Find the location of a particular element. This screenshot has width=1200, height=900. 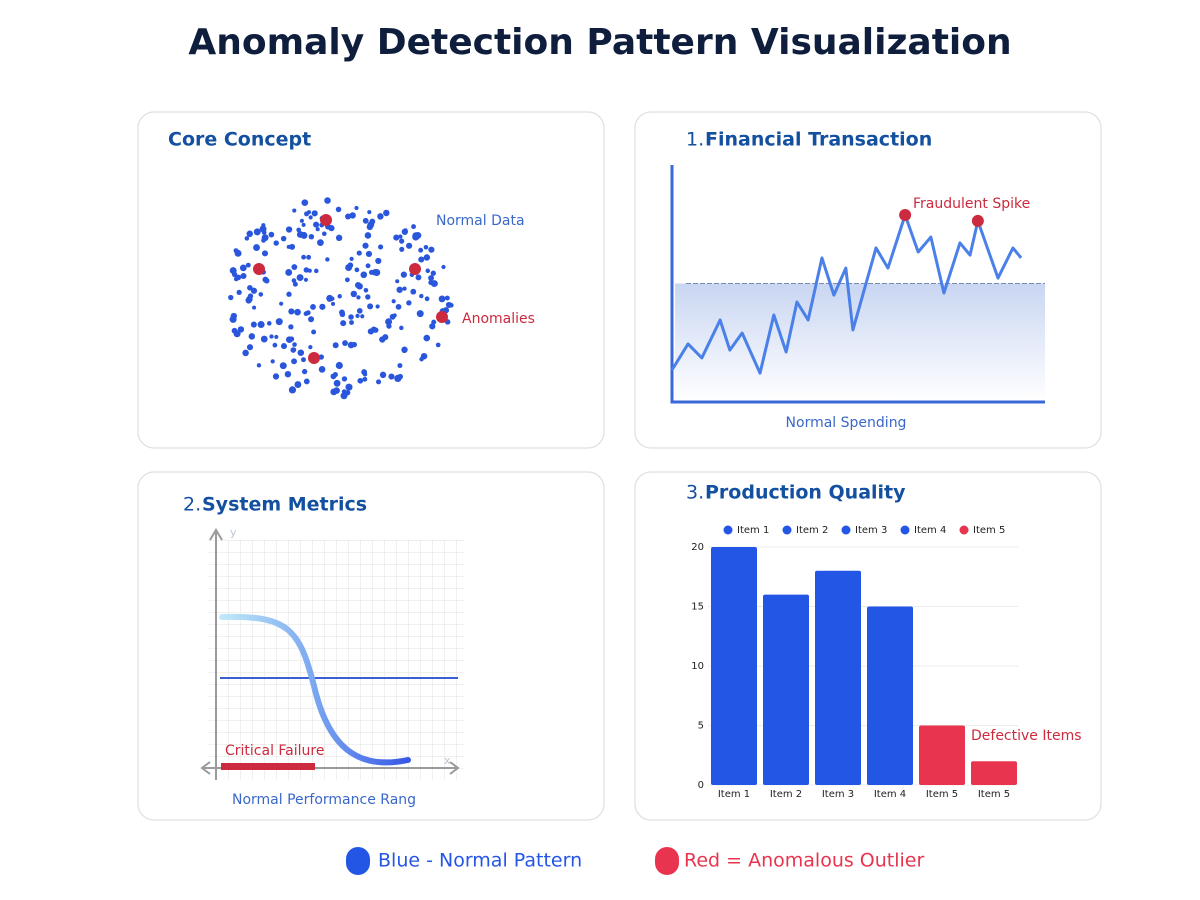

annotation: Defective Items is located at coordinates (1026, 736).